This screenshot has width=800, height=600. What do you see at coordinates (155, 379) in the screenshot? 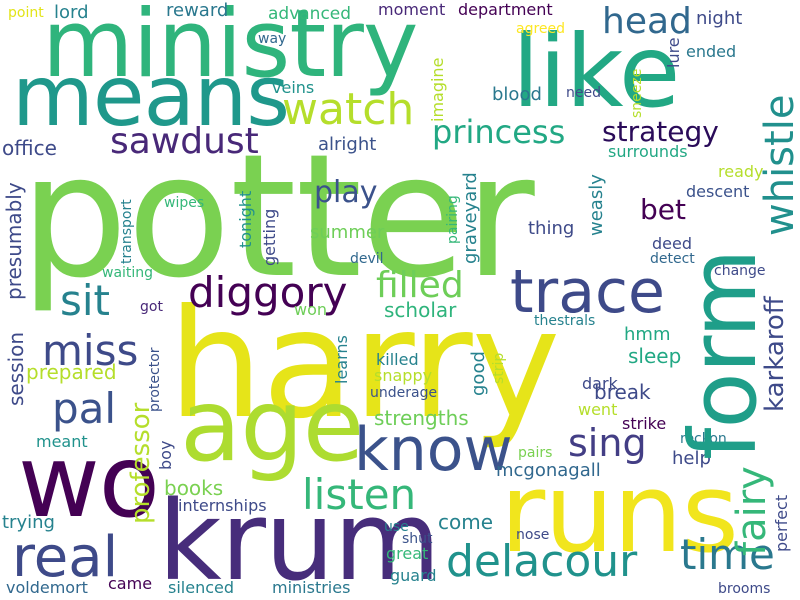
I see `word-protector: protector` at bounding box center [155, 379].